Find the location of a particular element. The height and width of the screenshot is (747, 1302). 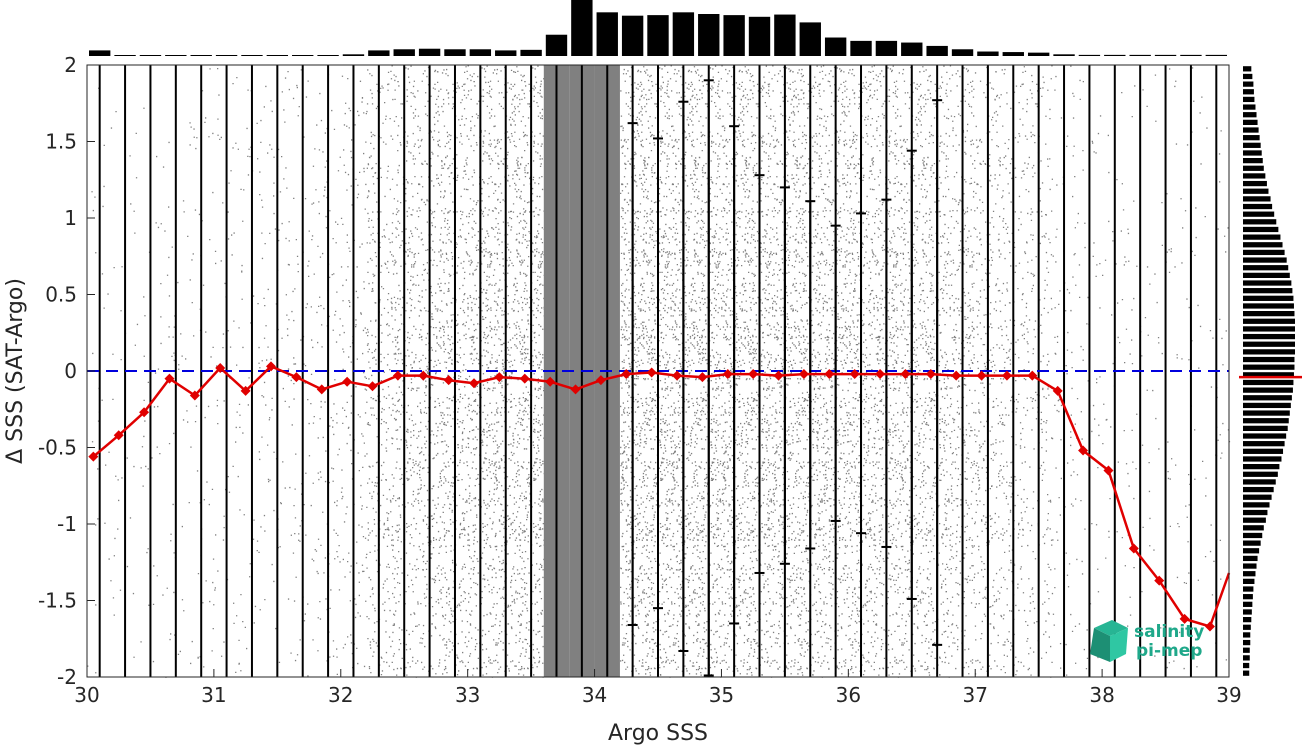

logo-text-line2: pi-mep is located at coordinates (1169, 651).